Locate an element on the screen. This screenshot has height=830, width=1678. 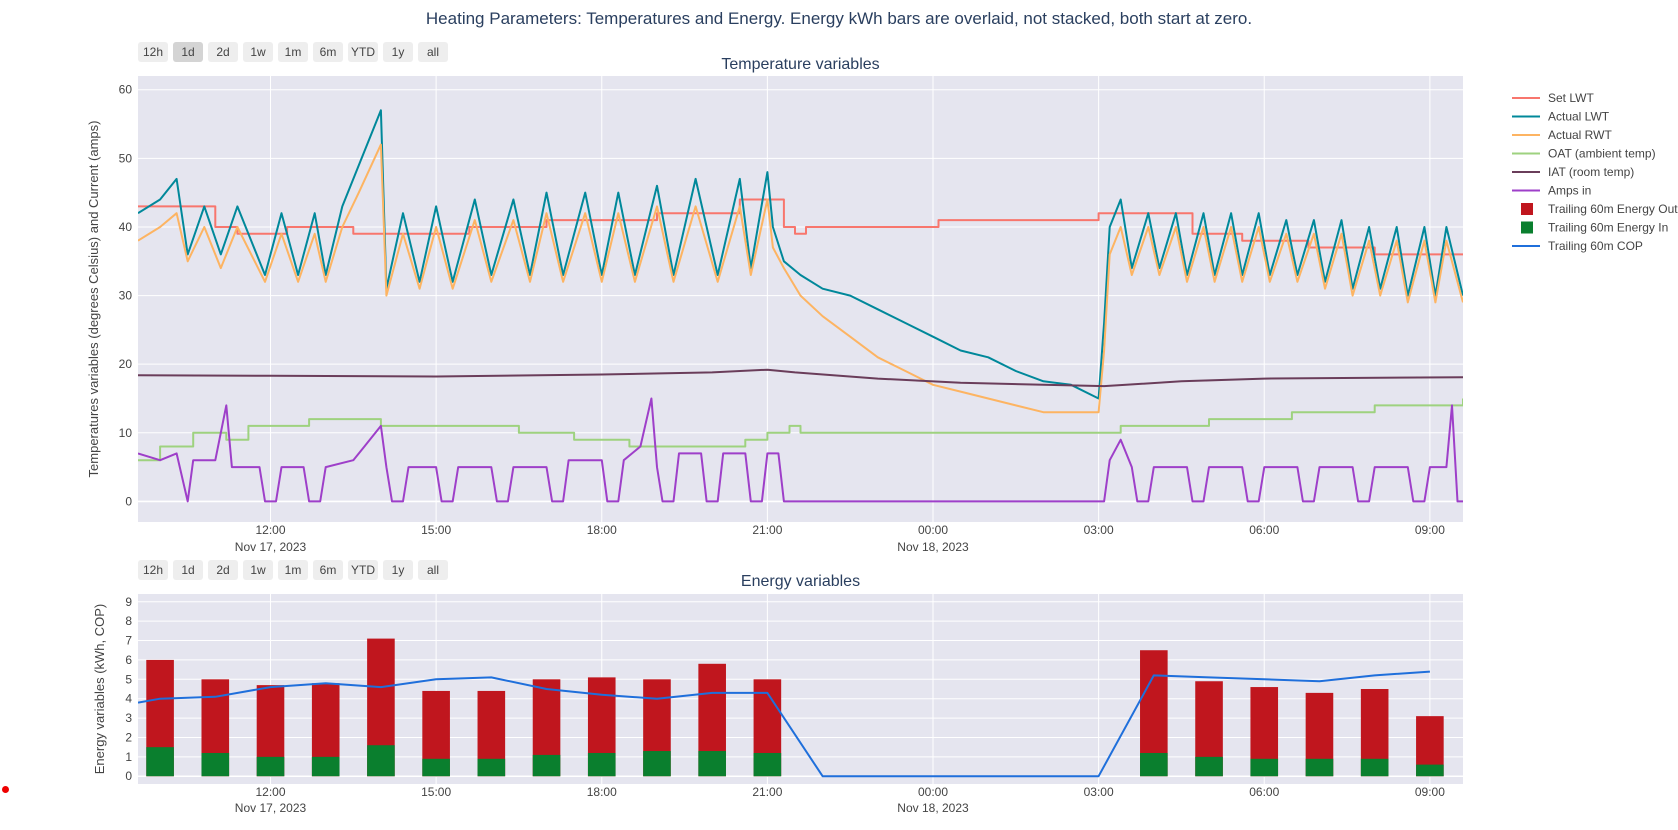
x-tick-label: 03:00 is located at coordinates (1099, 792).